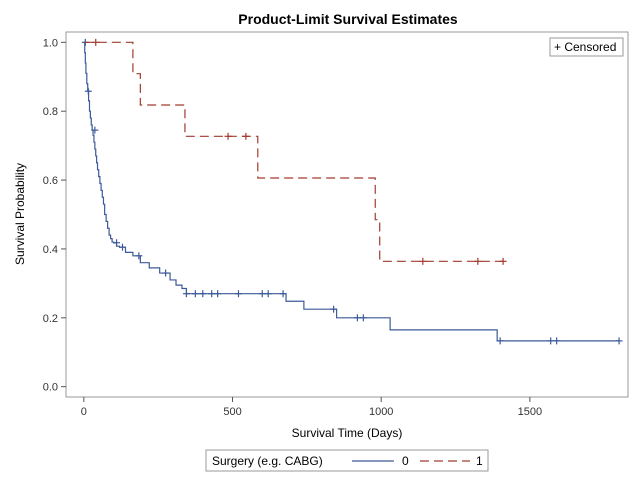  I want to click on y-tick-label: 0.6, so click(50, 181).